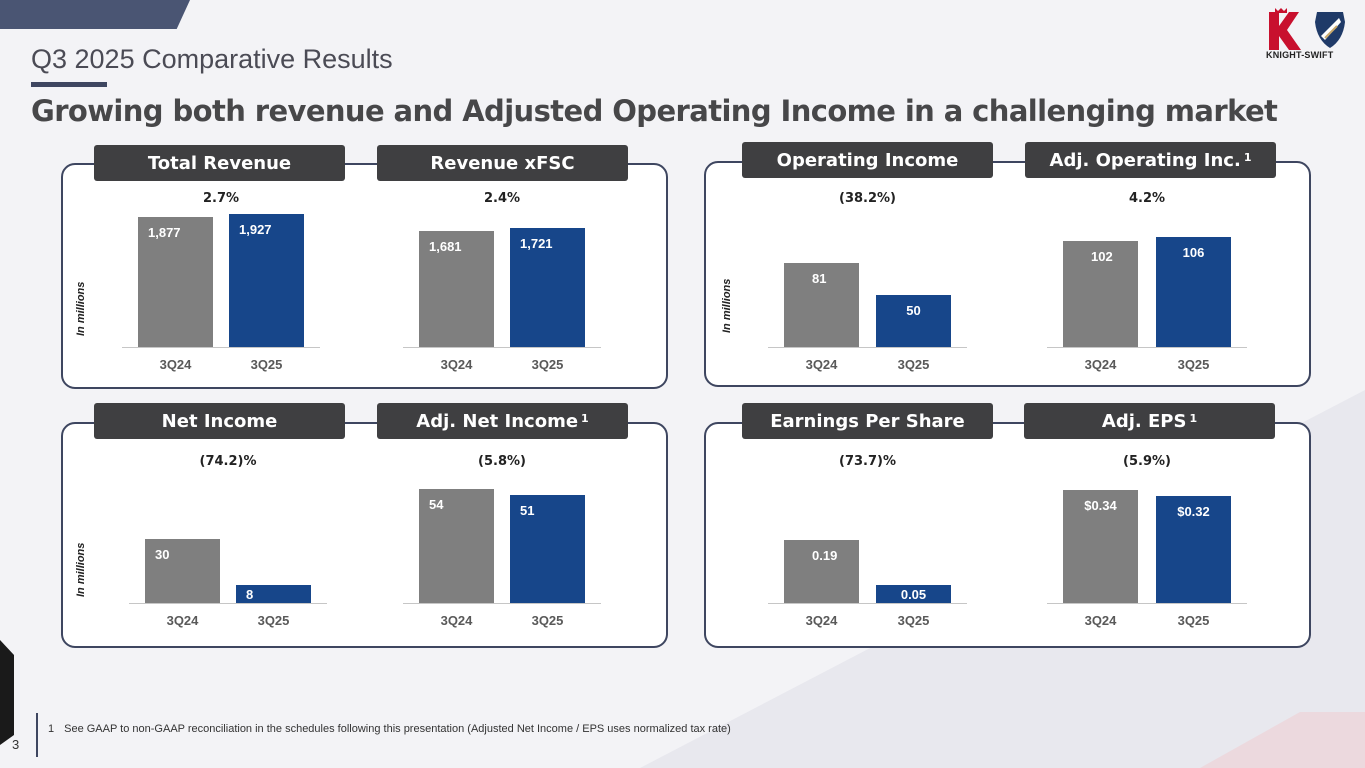 Image resolution: width=1365 pixels, height=768 pixels. I want to click on adj-operating-inc-bar-3q25, so click(1193, 292).